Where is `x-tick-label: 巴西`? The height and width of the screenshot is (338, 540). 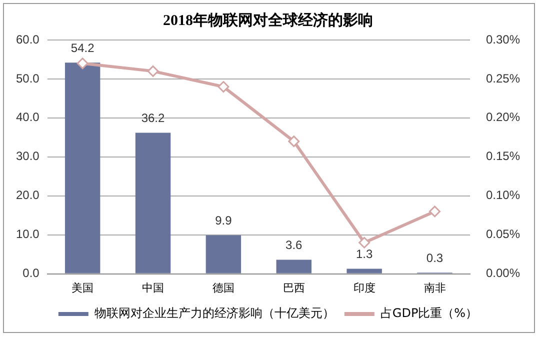
x-tick-label: 巴西 is located at coordinates (293, 288).